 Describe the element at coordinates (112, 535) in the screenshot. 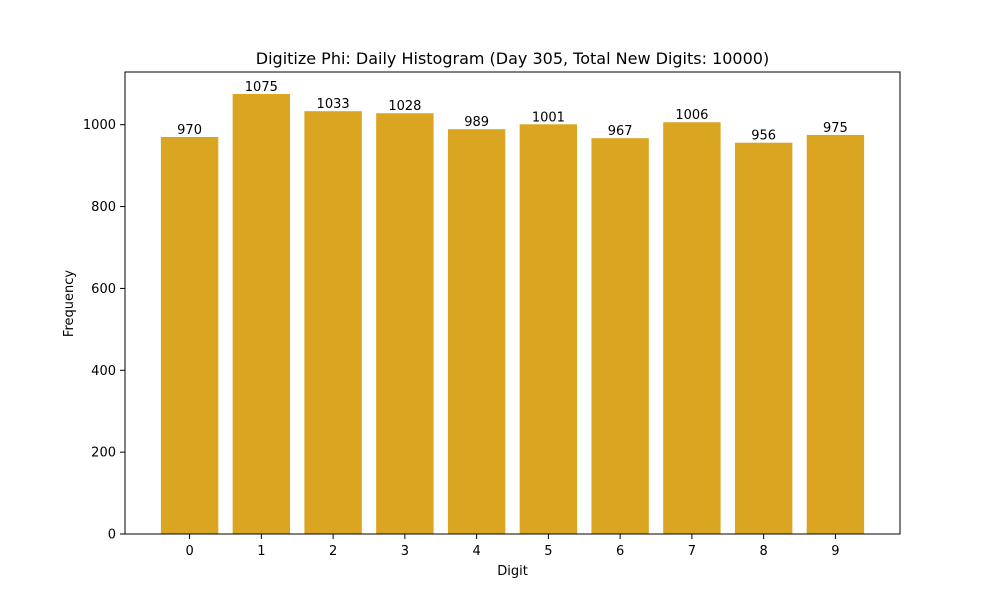

I see `y-tick-label: 0` at that location.